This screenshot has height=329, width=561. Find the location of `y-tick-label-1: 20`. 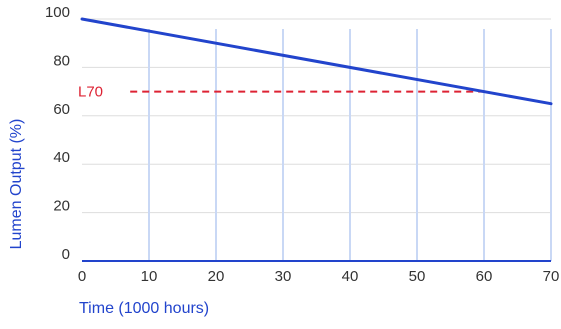

y-tick-label-1: 20 is located at coordinates (61, 206).